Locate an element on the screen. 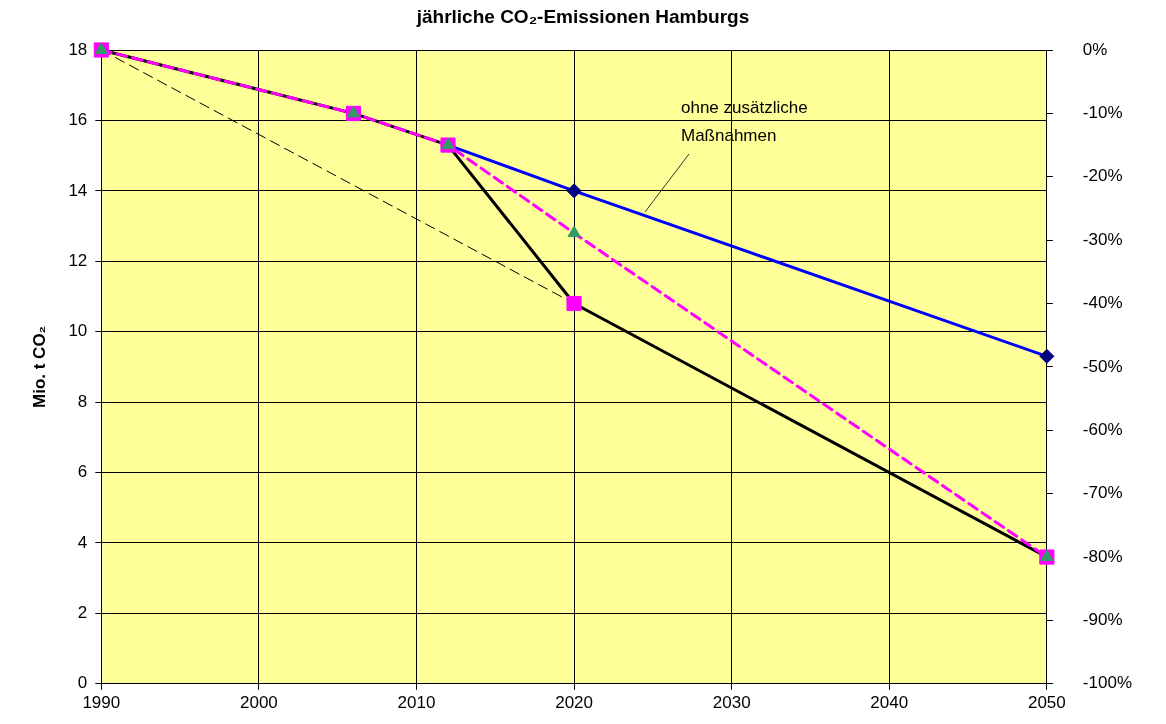 The height and width of the screenshot is (724, 1166). y2-tick-label: -10% is located at coordinates (1102, 113).